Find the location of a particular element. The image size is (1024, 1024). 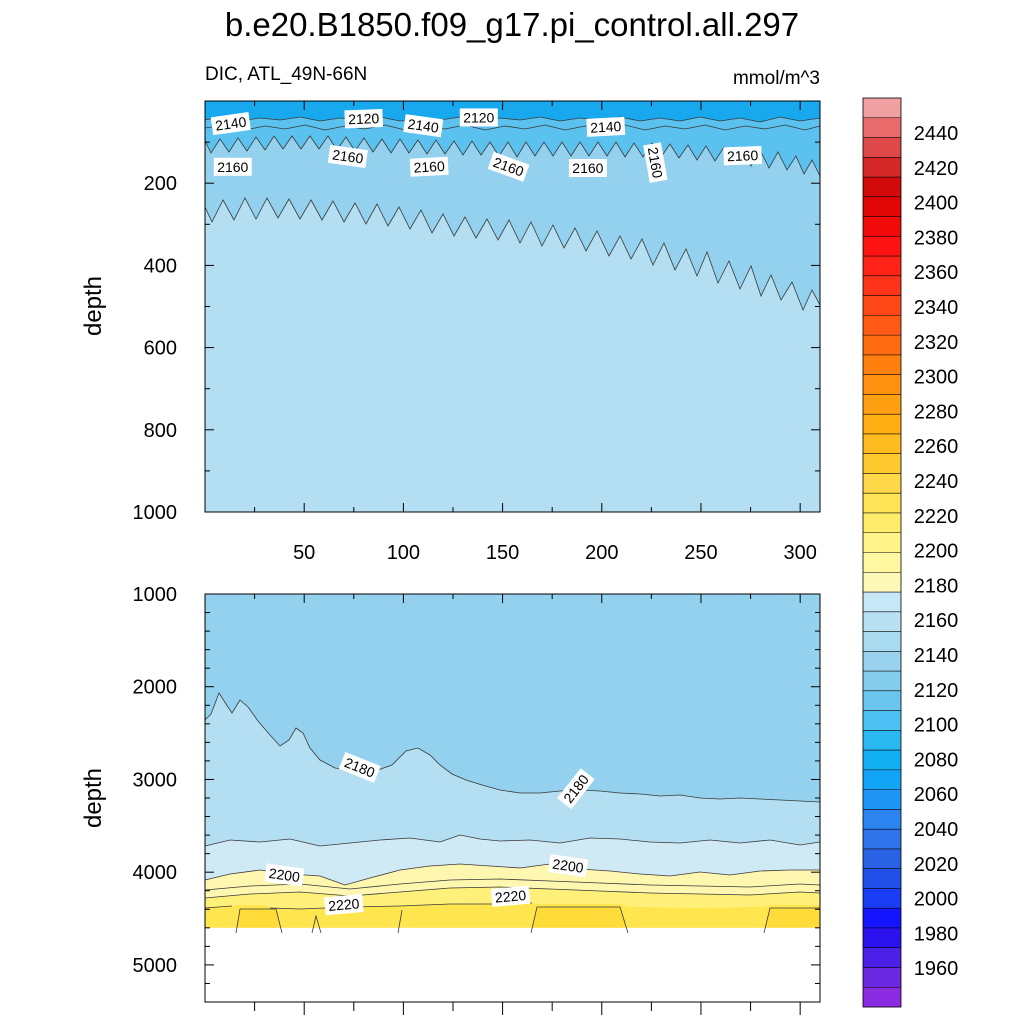

contour-label: 2120 is located at coordinates (478, 117).